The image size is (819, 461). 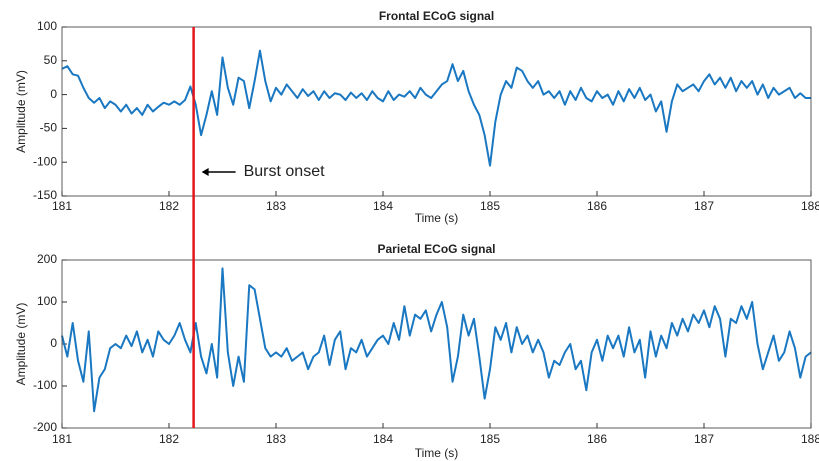 I want to click on y-tick-label: -50, so click(x=49, y=128).